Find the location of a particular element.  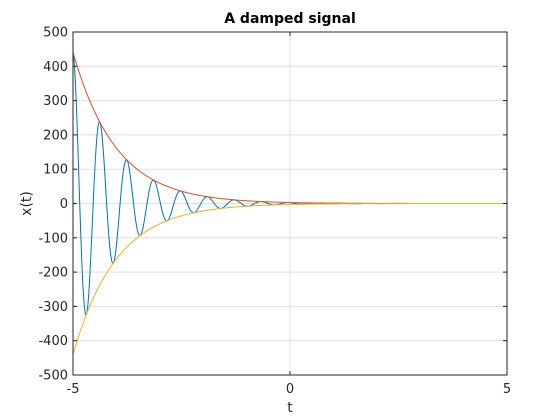

y-tick-label: 200 is located at coordinates (55, 135).